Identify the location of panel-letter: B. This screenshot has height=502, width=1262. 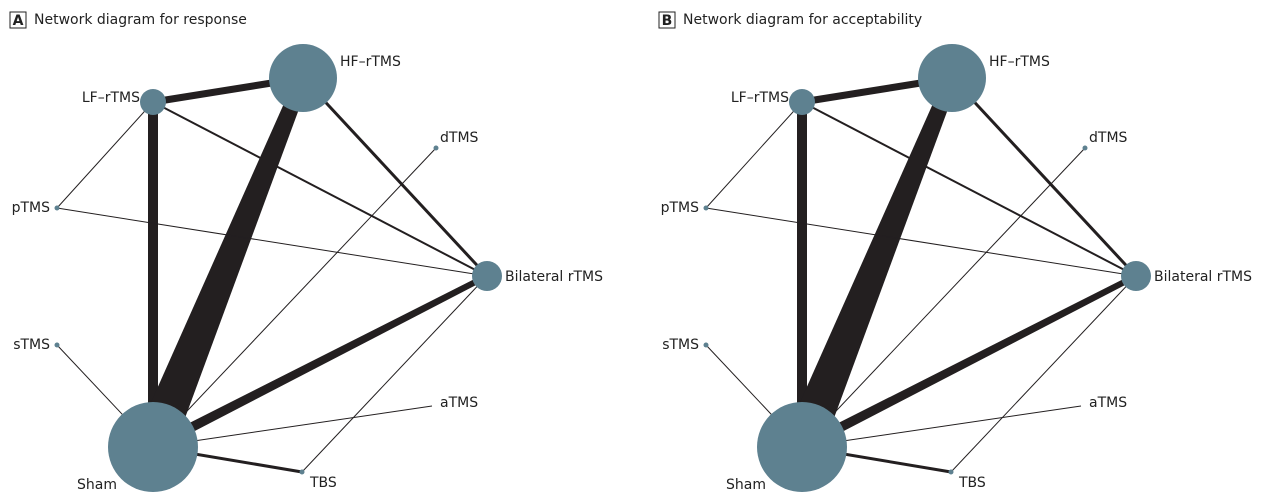
(667, 21).